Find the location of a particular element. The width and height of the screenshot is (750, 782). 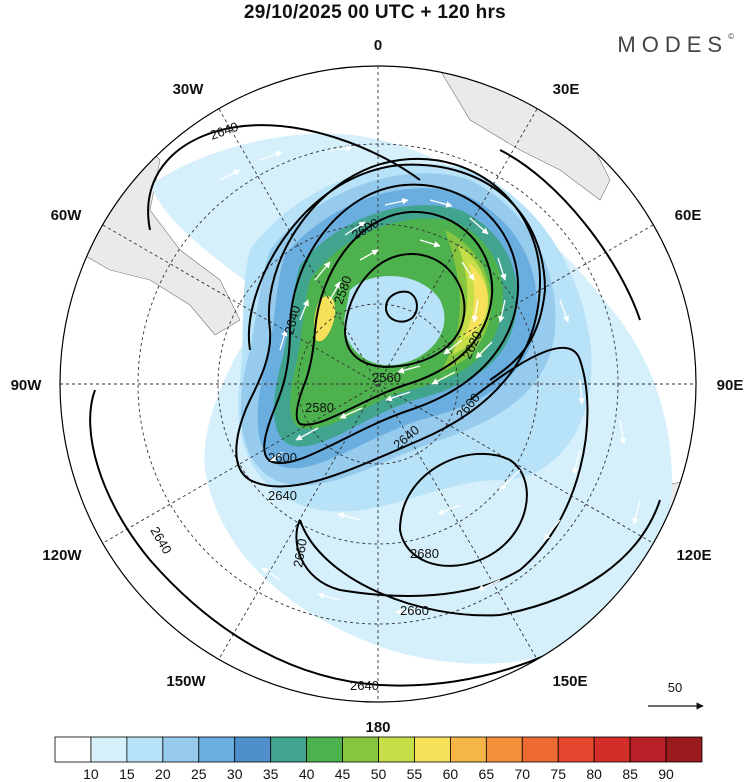

colorbar-tick-label: 15 is located at coordinates (127, 774).